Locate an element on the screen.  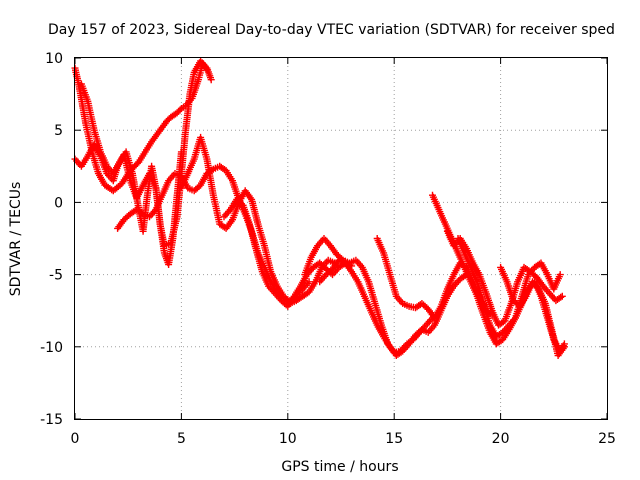
x-tick-label: 15 is located at coordinates (394, 439).